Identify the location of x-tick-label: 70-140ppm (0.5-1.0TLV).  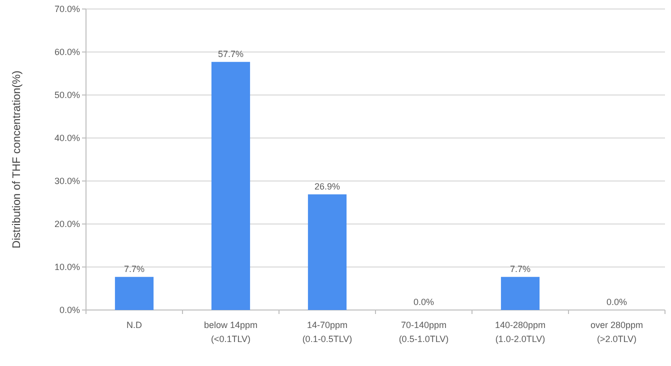
(423, 332).